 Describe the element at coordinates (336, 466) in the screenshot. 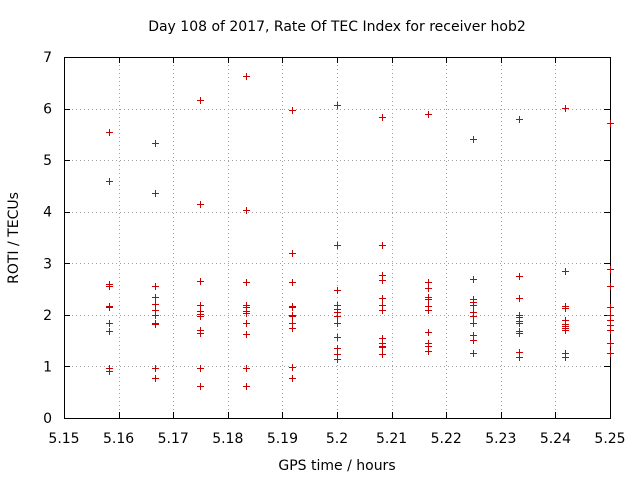

I see `x-axis-label: GPS time / hours` at that location.